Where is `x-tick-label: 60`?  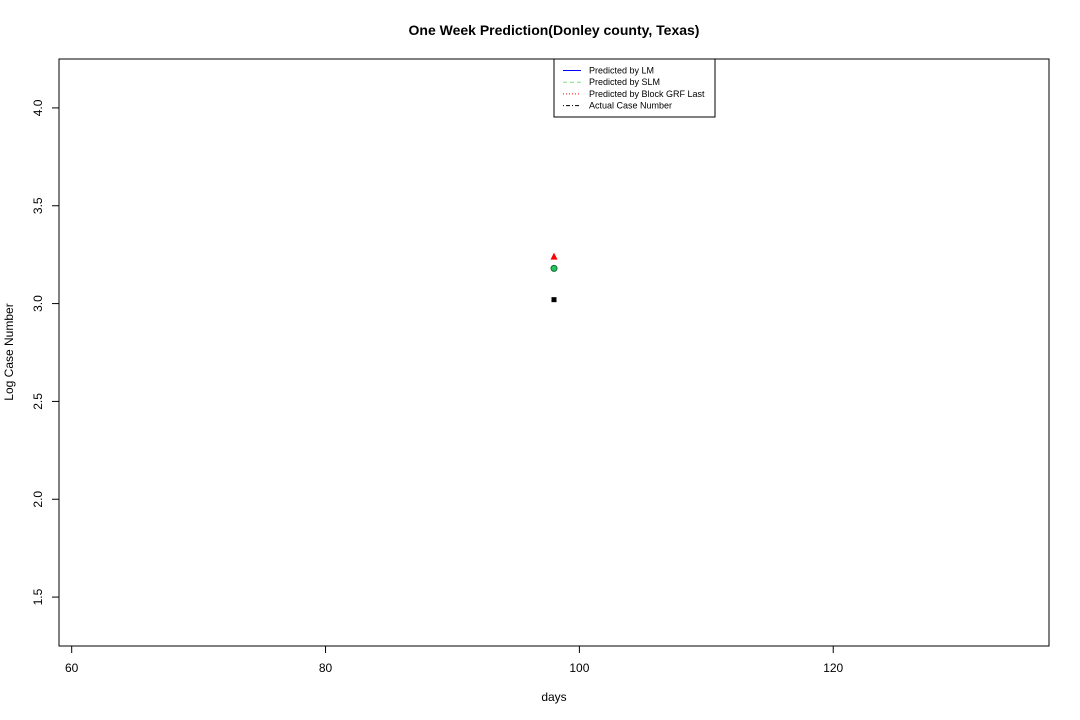 x-tick-label: 60 is located at coordinates (72, 668).